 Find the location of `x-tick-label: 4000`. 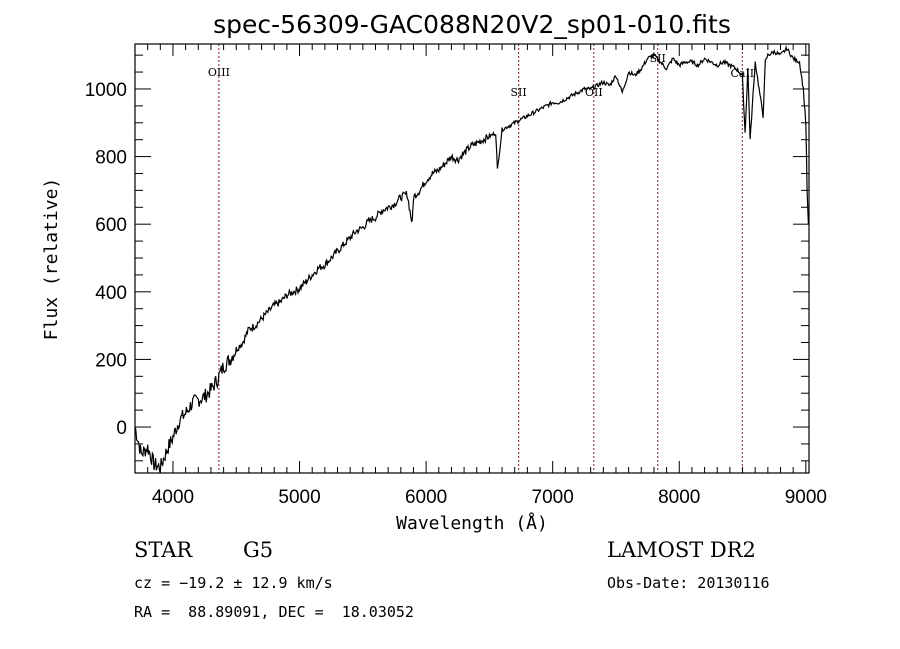

x-tick-label: 4000 is located at coordinates (173, 497).